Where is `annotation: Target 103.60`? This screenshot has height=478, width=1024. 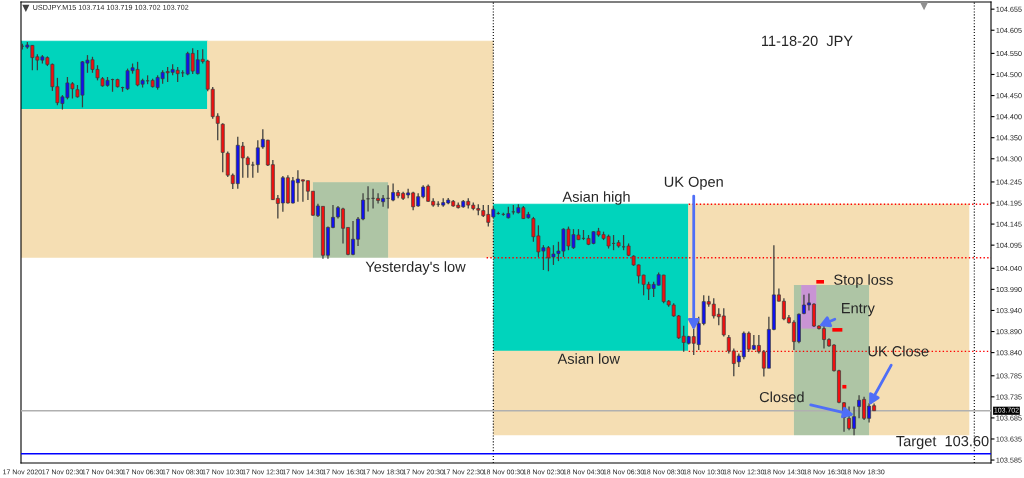 annotation: Target 103.60 is located at coordinates (942, 442).